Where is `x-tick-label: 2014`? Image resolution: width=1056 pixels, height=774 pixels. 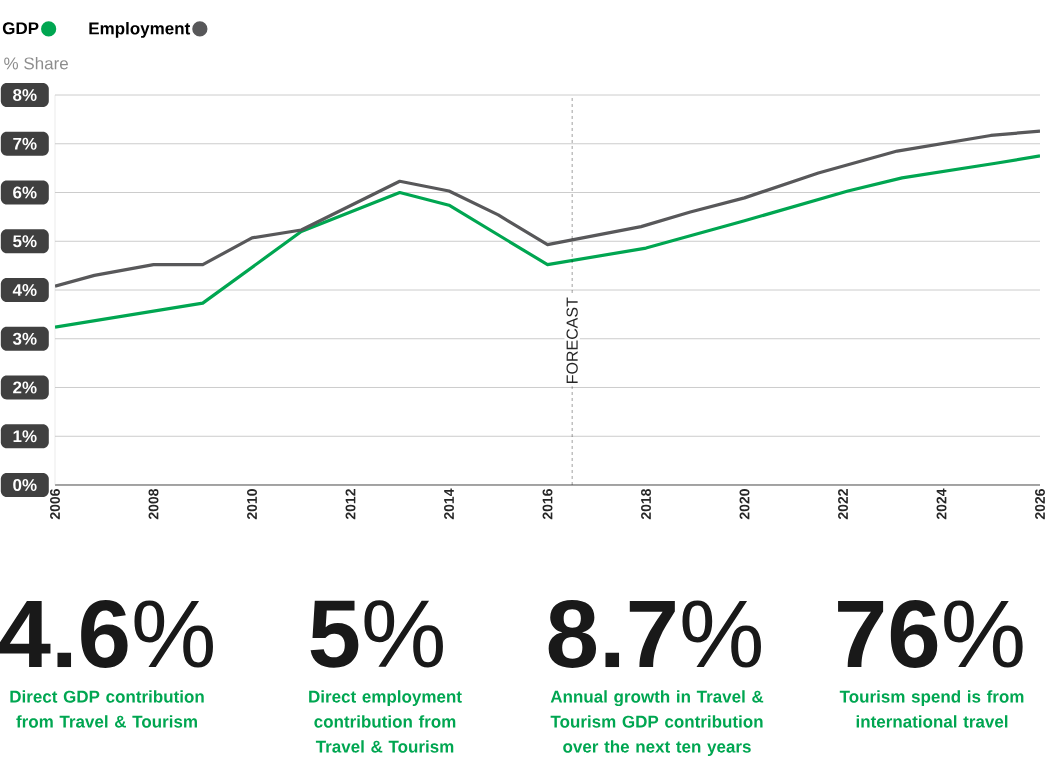 x-tick-label: 2014 is located at coordinates (449, 504).